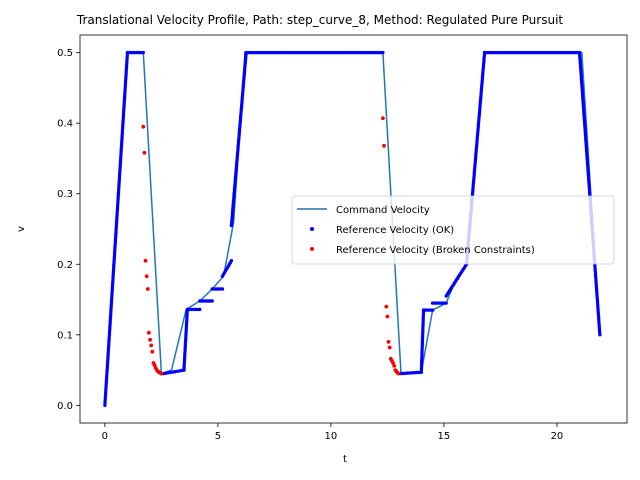  I want to click on x-tick-label: 20, so click(557, 436).